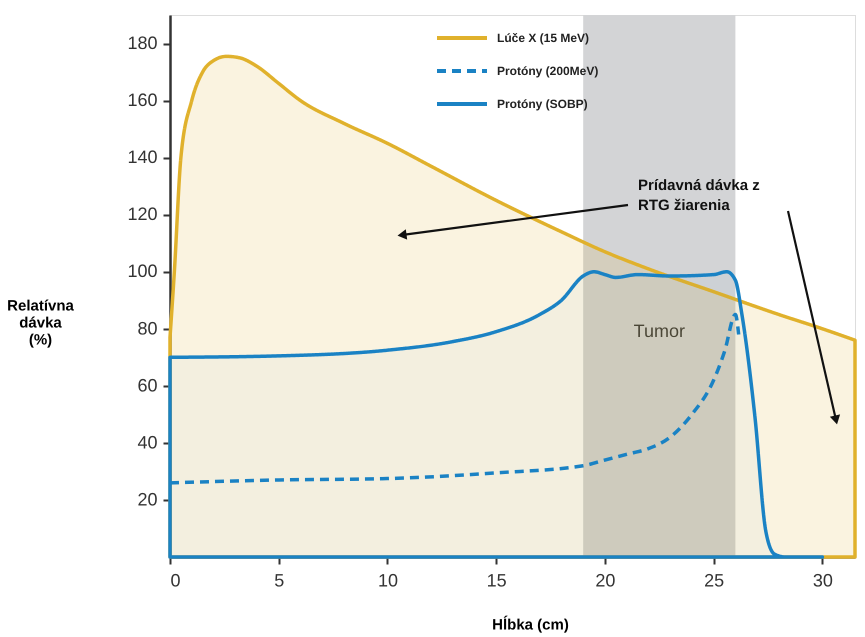  What do you see at coordinates (699, 195) in the screenshot?
I see `annotation: Prídavná dávka z RTG žiarenia` at bounding box center [699, 195].